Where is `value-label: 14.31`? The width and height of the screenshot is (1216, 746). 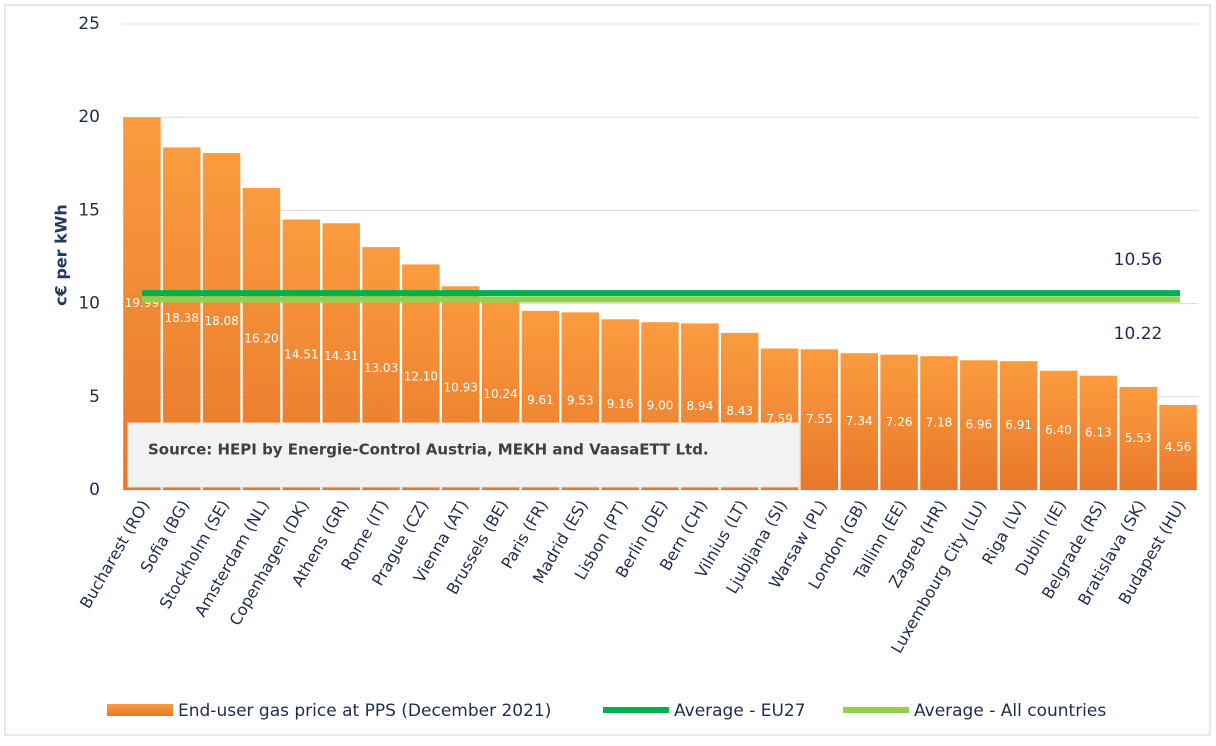
value-label: 14.31 is located at coordinates (341, 356).